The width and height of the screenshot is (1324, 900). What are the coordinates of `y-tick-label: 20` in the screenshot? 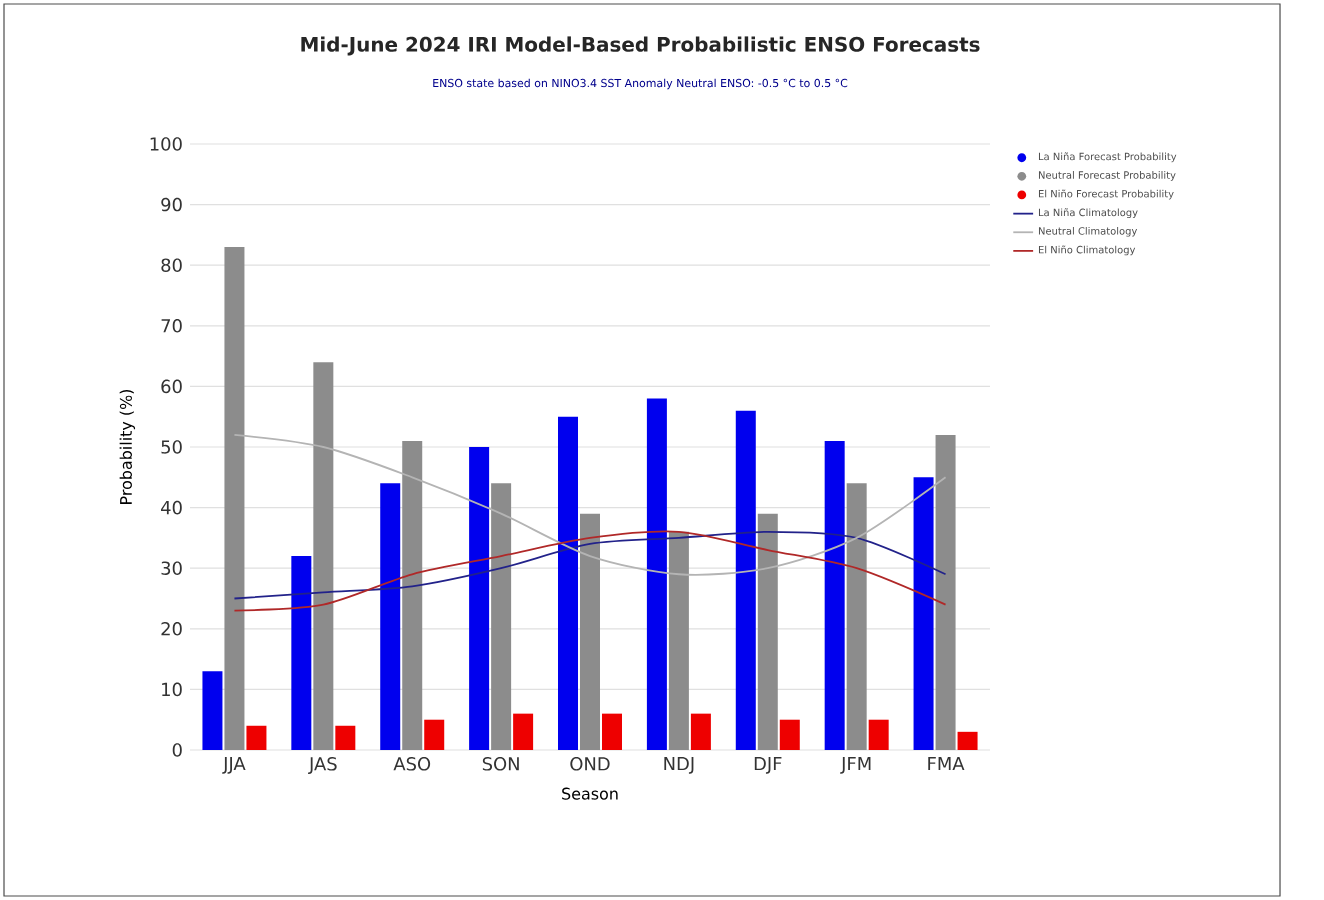 It's located at (171, 629).